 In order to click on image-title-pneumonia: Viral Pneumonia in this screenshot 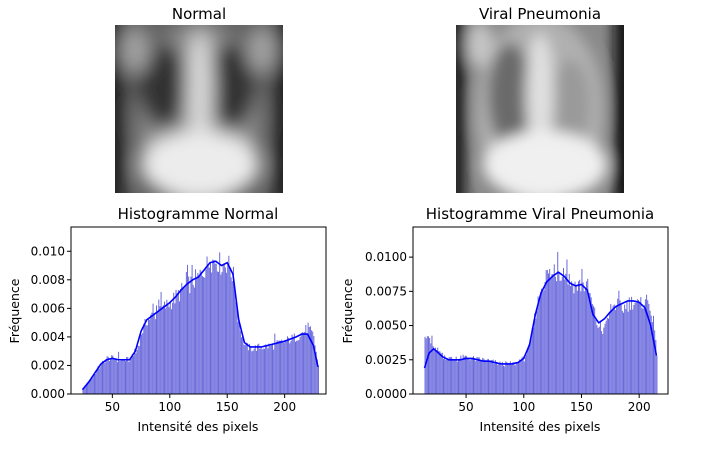, I will do `click(540, 14)`.